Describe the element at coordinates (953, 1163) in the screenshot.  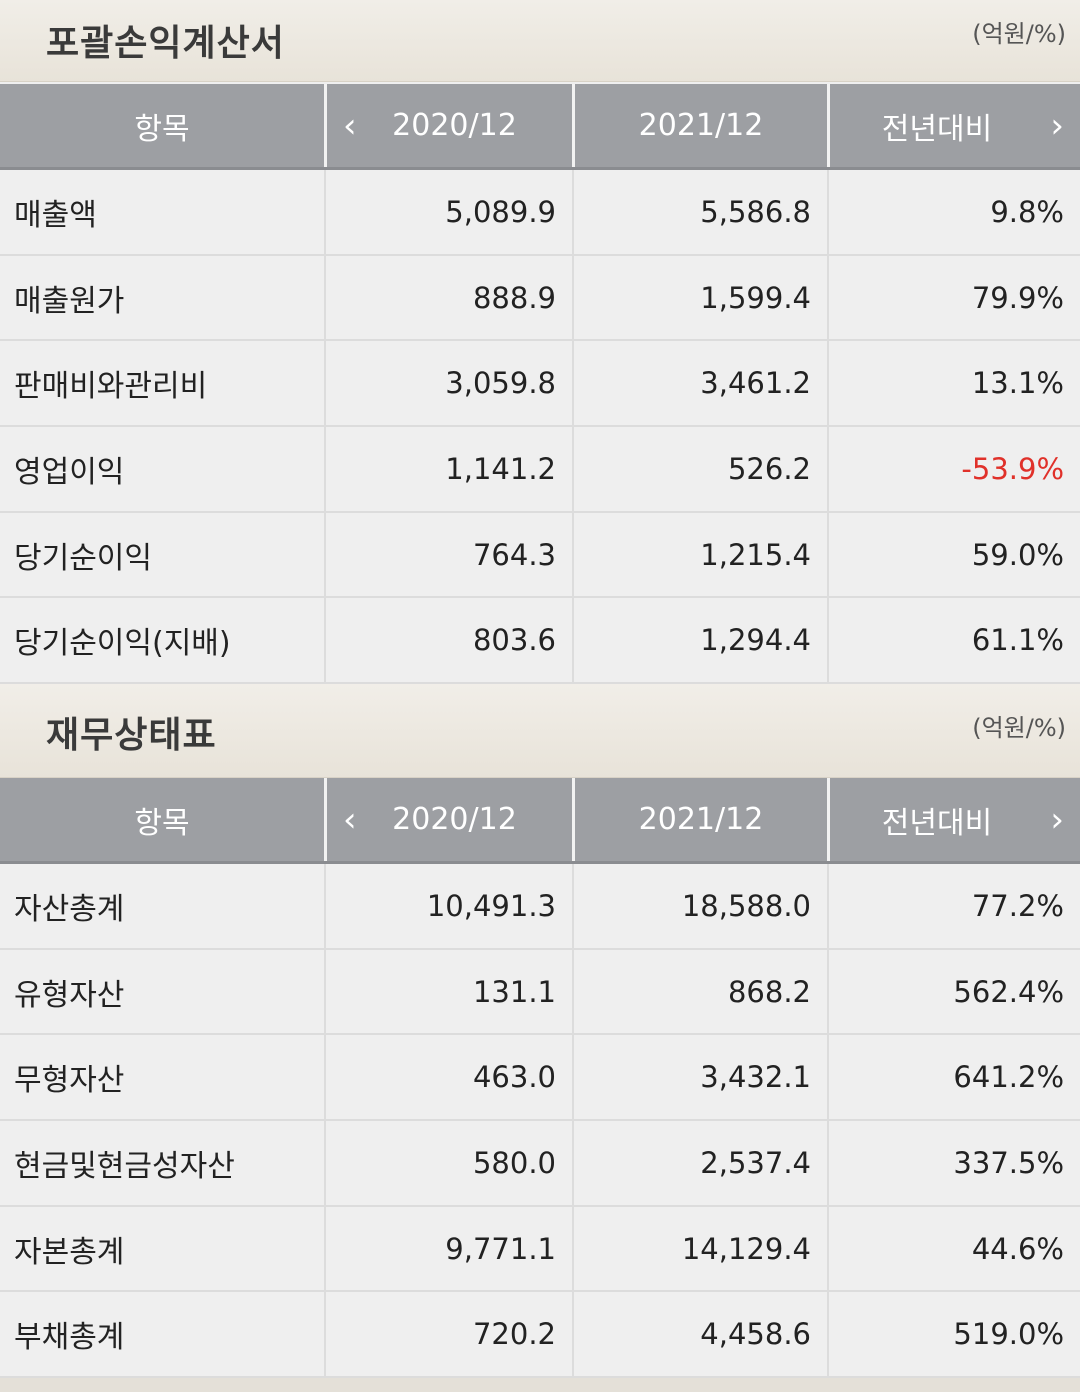
I see `value-yoy: 337.5%` at that location.